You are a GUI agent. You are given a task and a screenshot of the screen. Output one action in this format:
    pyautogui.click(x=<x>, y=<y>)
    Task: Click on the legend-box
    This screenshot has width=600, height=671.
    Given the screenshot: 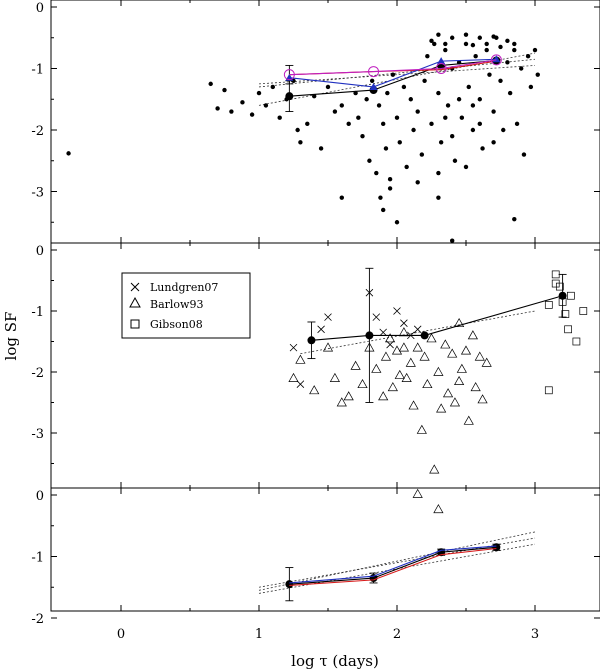 What is the action you would take?
    pyautogui.click(x=186, y=305)
    